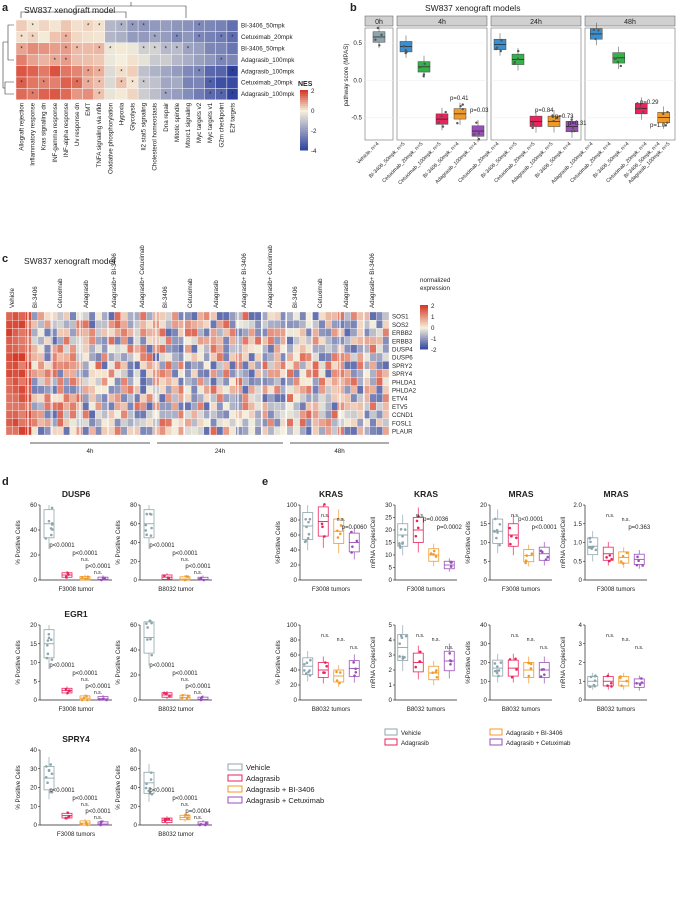  Describe the element at coordinates (268, 71) in the screenshot. I see `row-label: Adagrasib_100mpk` at that location.